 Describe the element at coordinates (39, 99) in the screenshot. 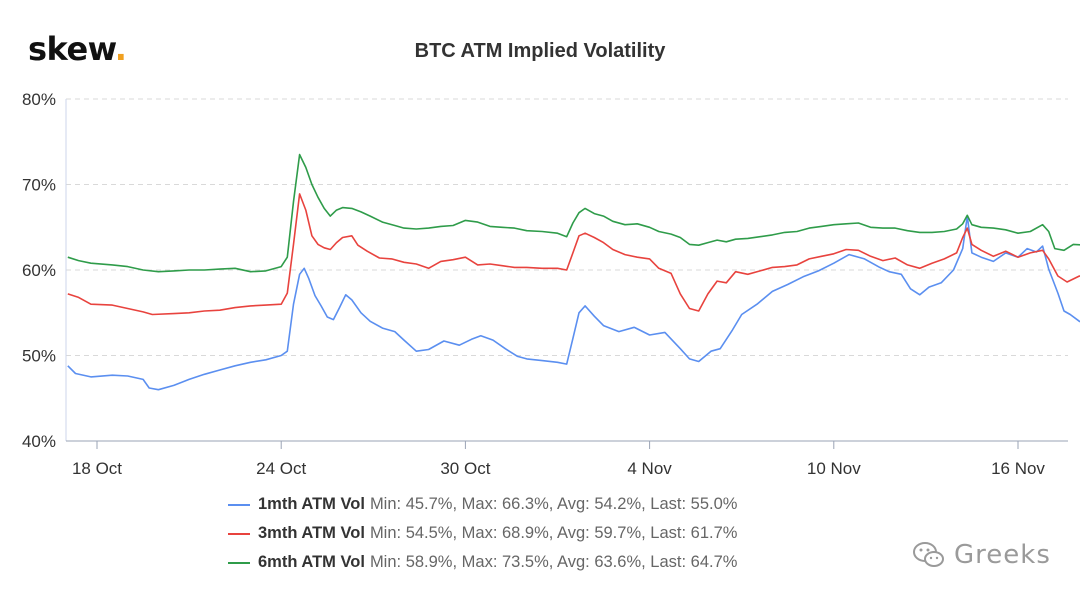

I see `y-tick-label: 80%` at that location.